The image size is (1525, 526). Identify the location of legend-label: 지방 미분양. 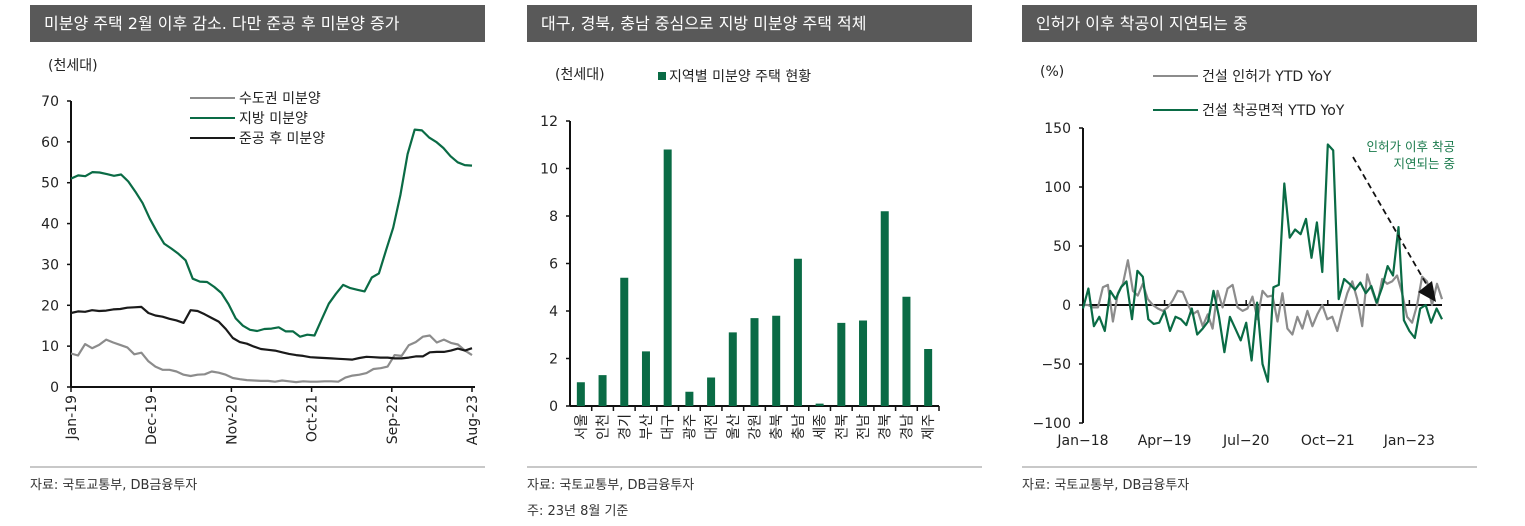
(273, 119).